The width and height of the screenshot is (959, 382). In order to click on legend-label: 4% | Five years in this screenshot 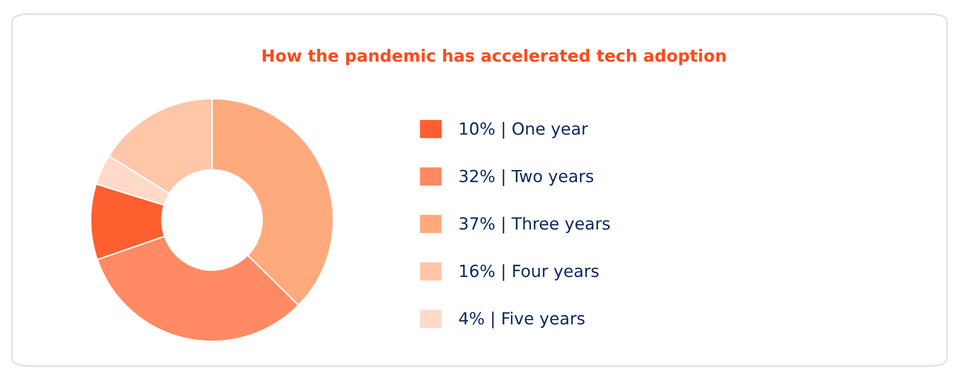, I will do `click(521, 320)`.